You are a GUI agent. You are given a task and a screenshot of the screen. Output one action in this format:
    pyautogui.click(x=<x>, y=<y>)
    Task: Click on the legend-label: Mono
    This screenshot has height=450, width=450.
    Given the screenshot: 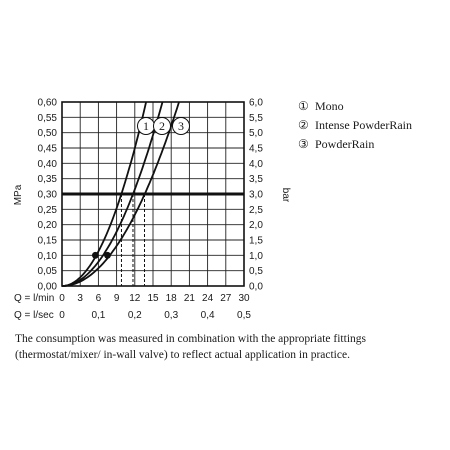 What is the action you would take?
    pyautogui.click(x=329, y=106)
    